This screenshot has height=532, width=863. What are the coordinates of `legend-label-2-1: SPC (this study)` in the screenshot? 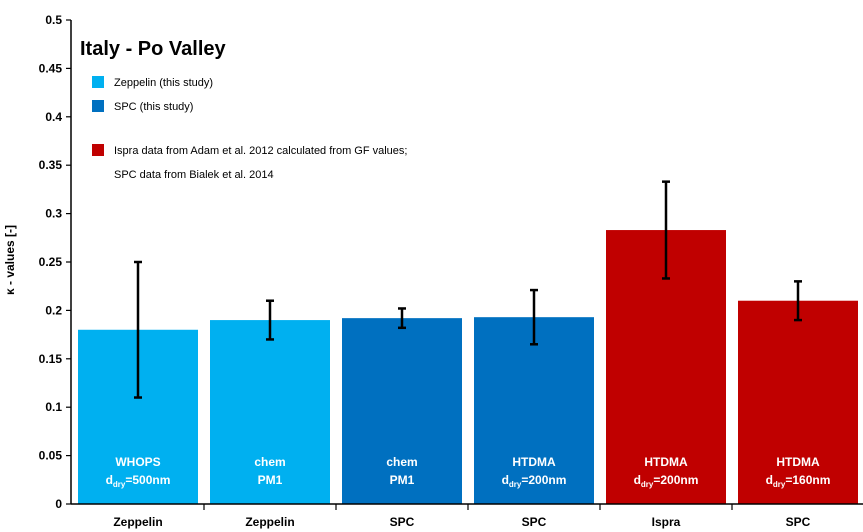 It's located at (153, 107).